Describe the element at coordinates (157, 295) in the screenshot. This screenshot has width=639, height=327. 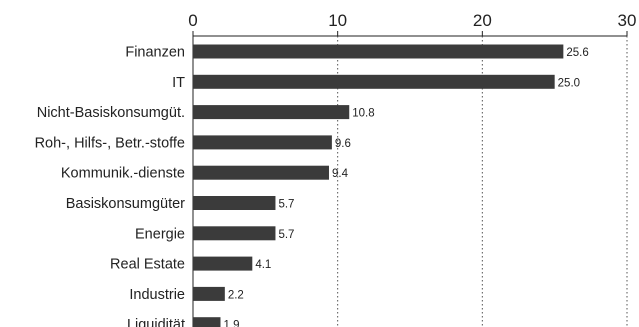
I see `category-label-8: Industrie` at that location.